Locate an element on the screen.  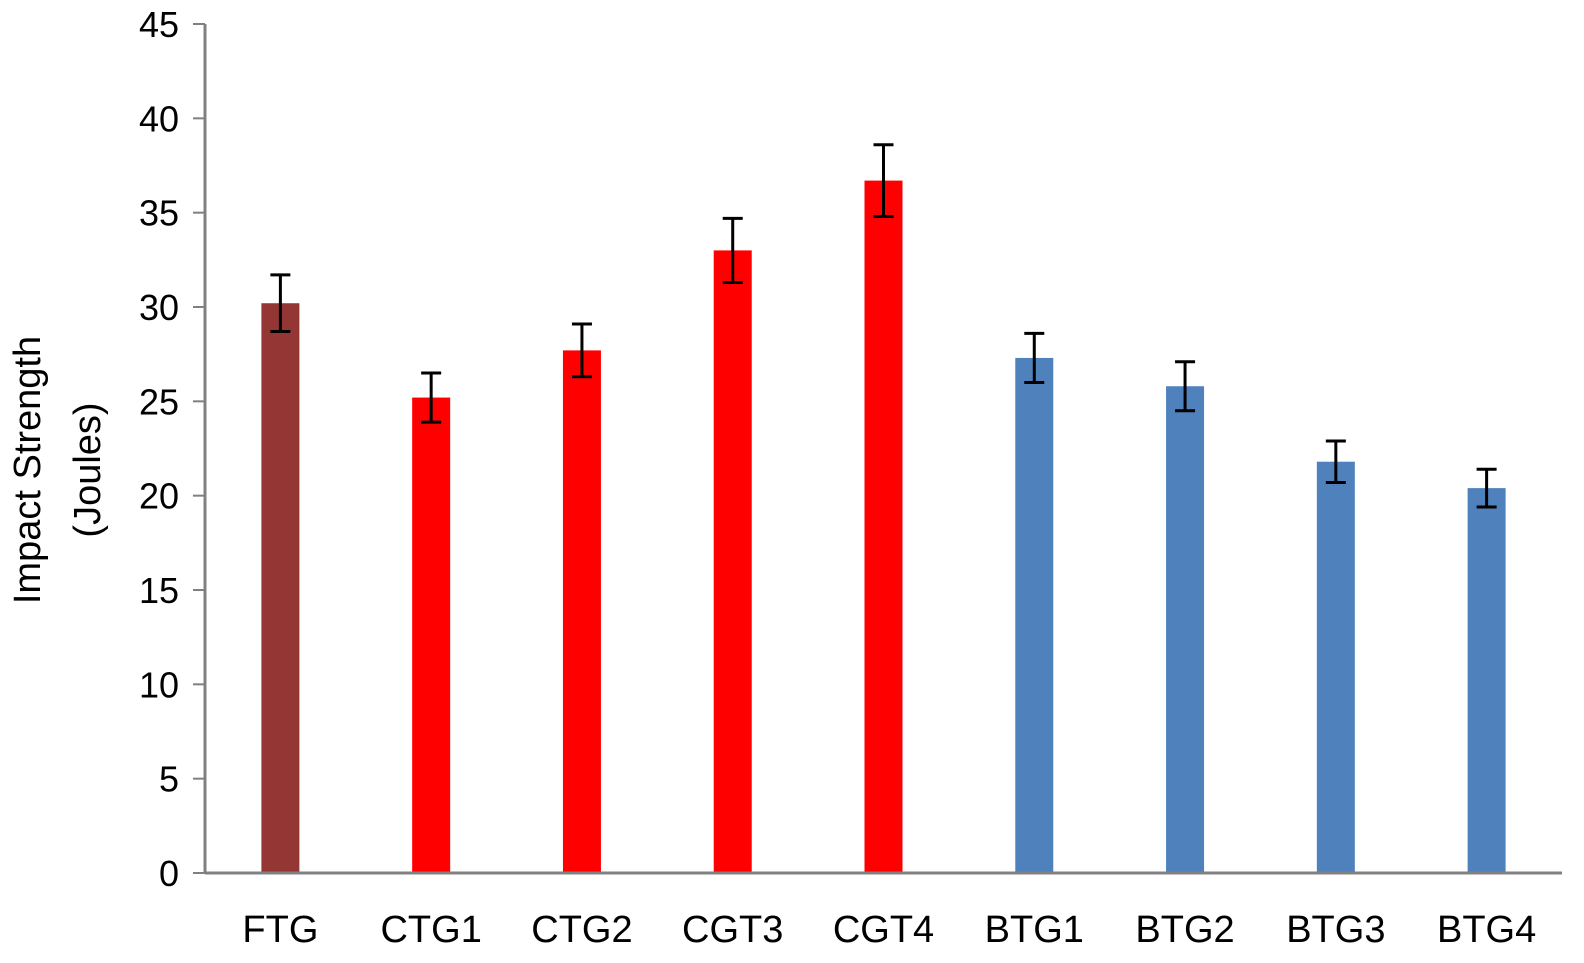
bar-cgt3 is located at coordinates (732, 561).